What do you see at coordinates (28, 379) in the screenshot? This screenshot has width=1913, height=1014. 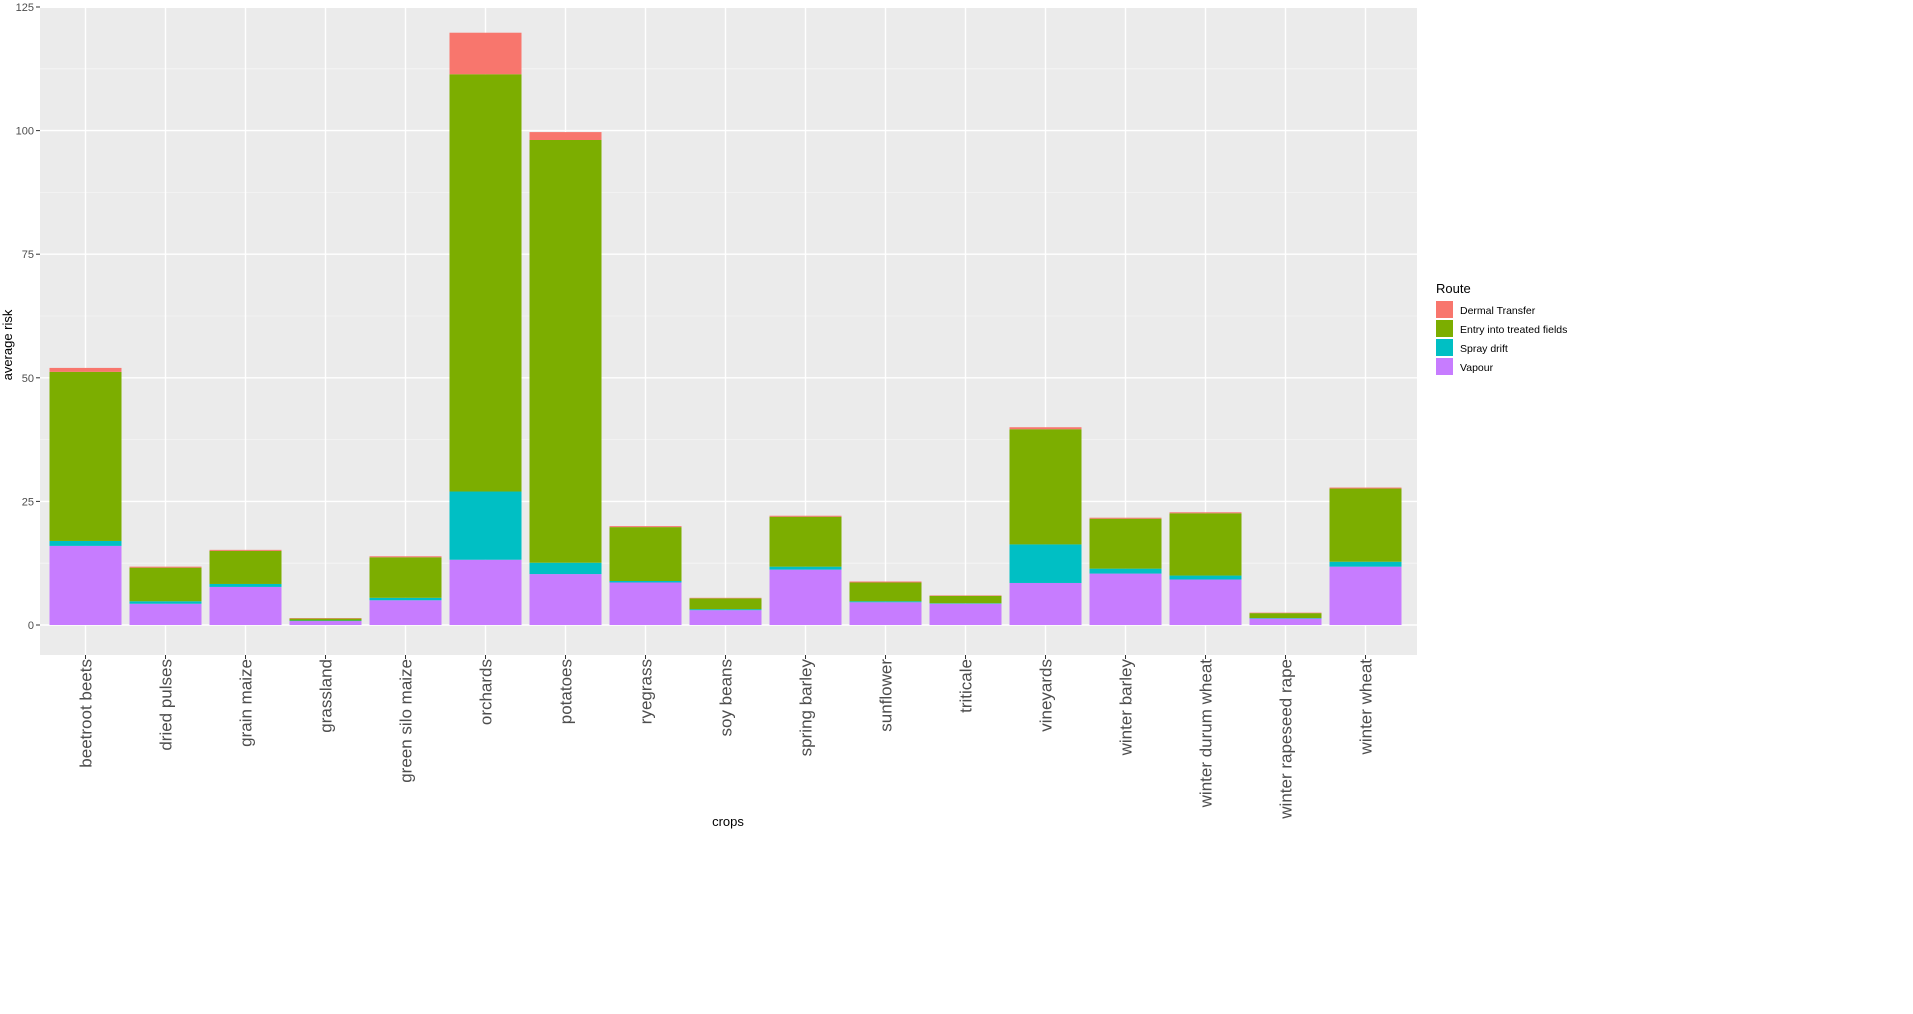 I see `y-tick-label: 50` at bounding box center [28, 379].